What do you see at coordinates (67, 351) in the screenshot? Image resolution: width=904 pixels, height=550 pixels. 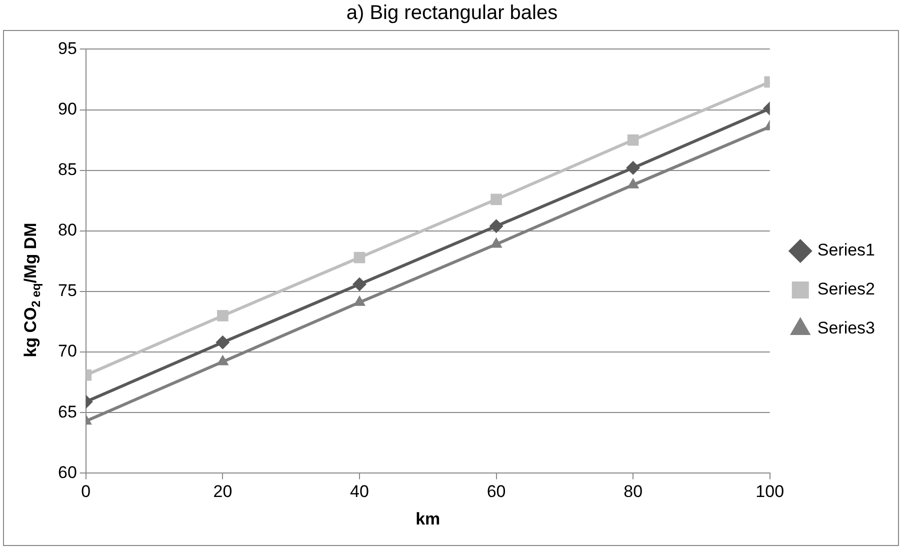 I see `y-tick-label: 70` at bounding box center [67, 351].